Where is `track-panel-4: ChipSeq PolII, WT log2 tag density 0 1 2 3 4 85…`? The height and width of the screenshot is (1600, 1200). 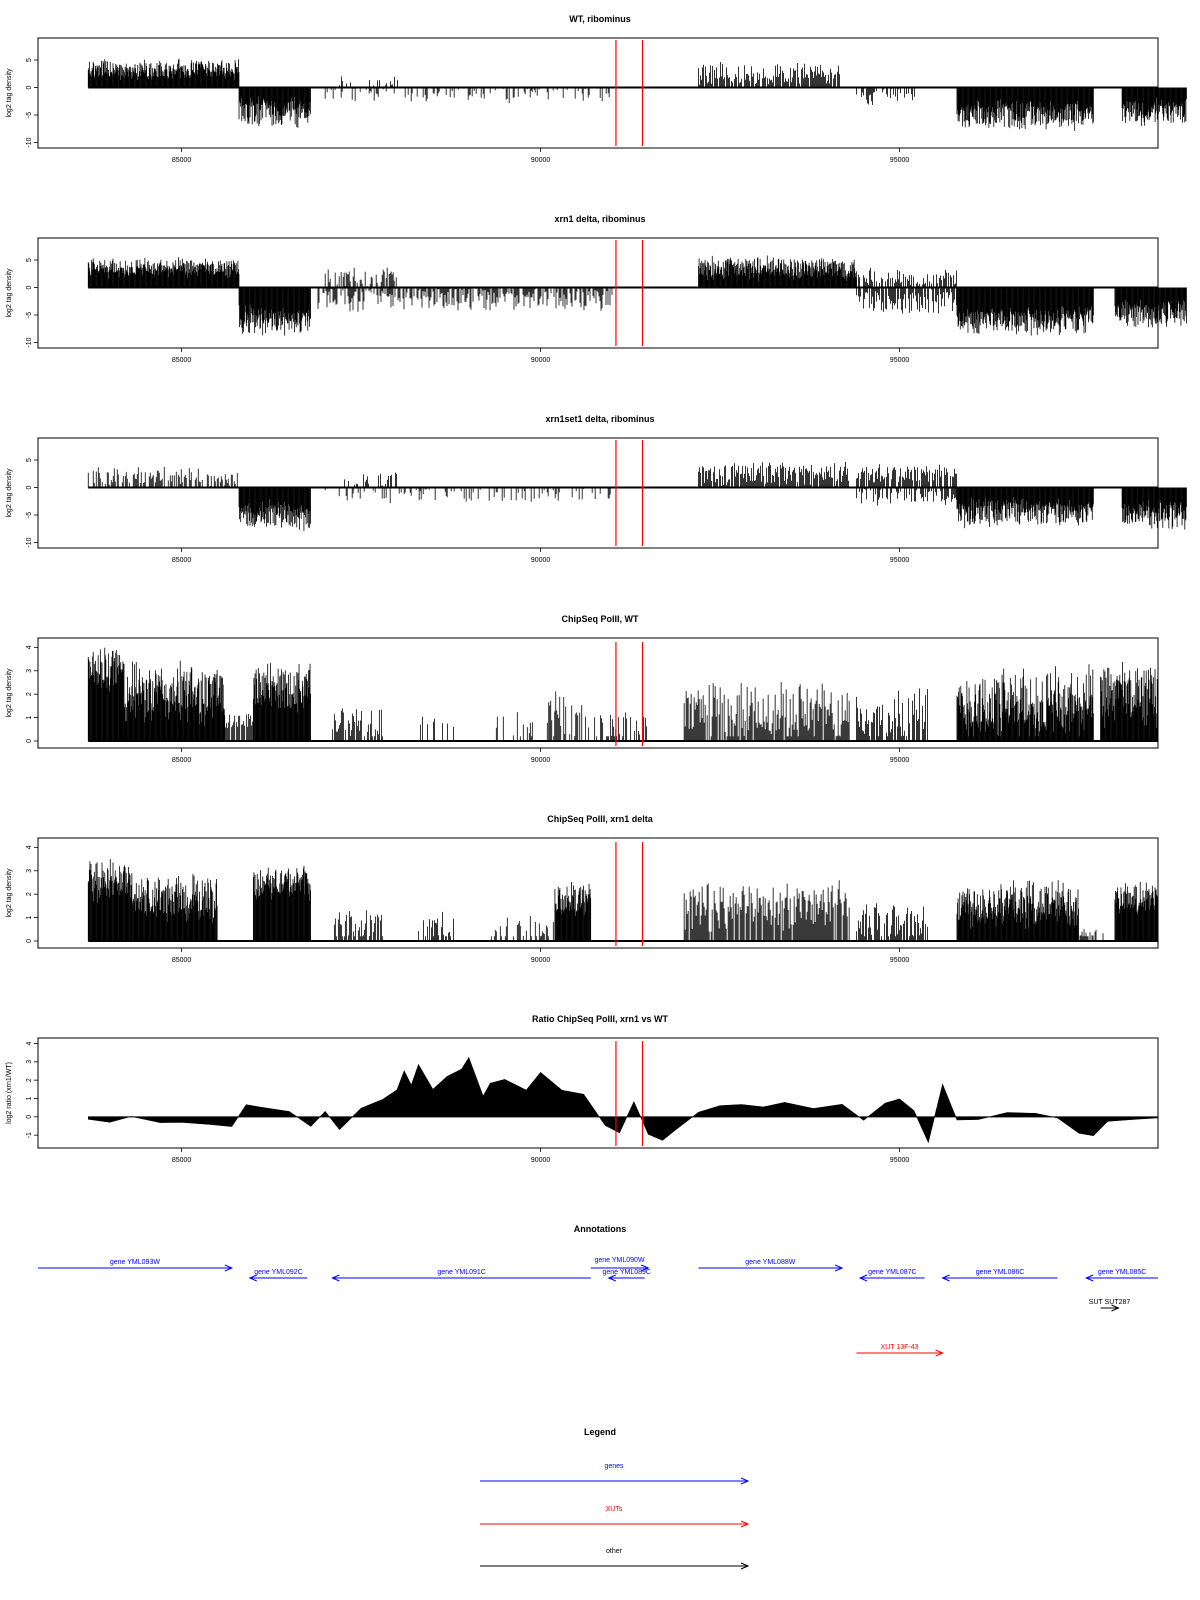
track-panel-4: ChipSeq PolII, WT log2 tag density 0 1 2 3 4 85… is located at coordinates (582, 689).